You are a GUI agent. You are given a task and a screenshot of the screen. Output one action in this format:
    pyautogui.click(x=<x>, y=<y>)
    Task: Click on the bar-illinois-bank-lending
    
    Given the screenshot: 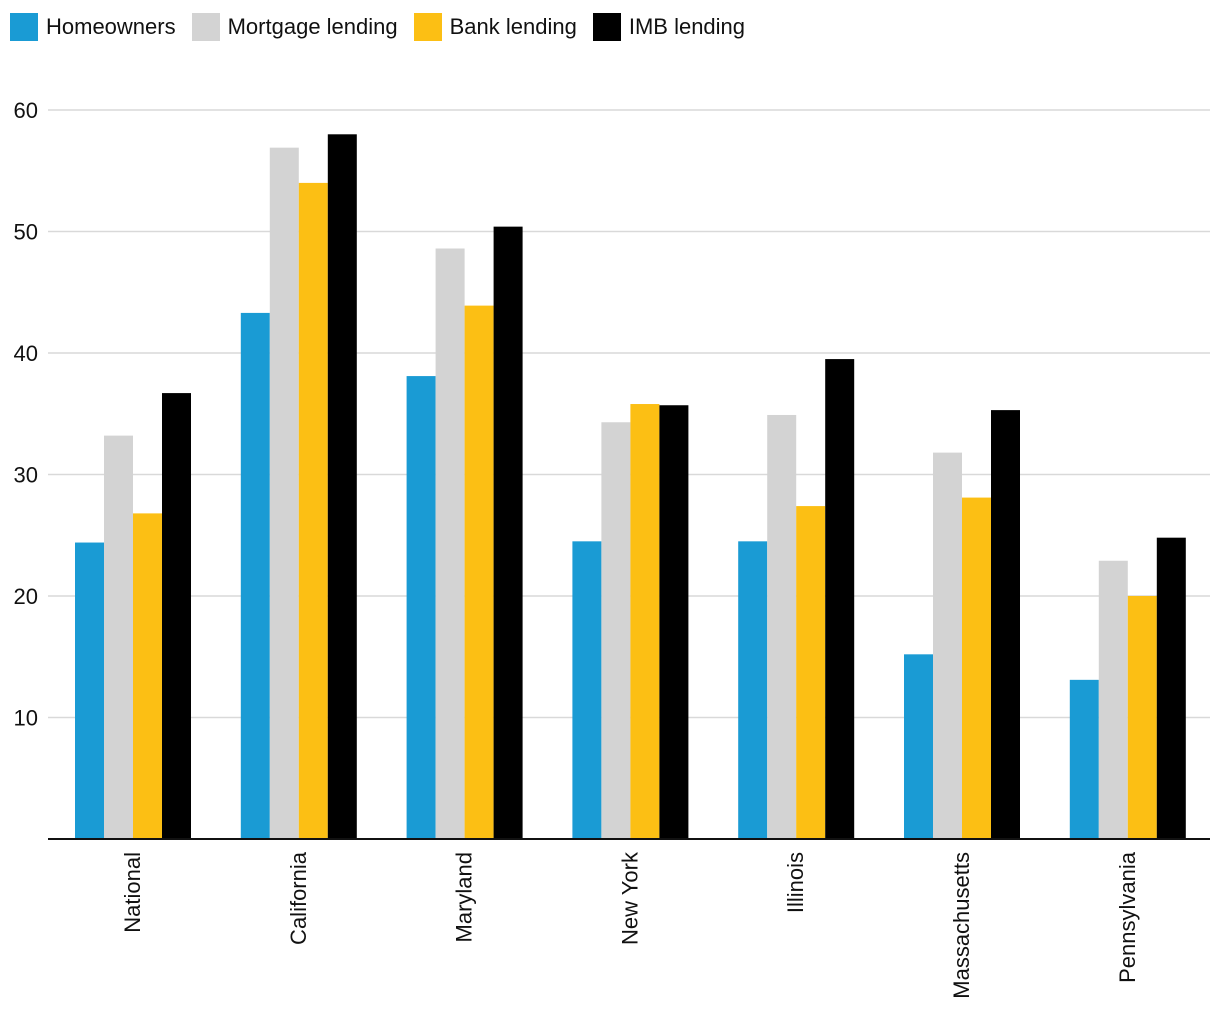 What is the action you would take?
    pyautogui.click(x=811, y=672)
    